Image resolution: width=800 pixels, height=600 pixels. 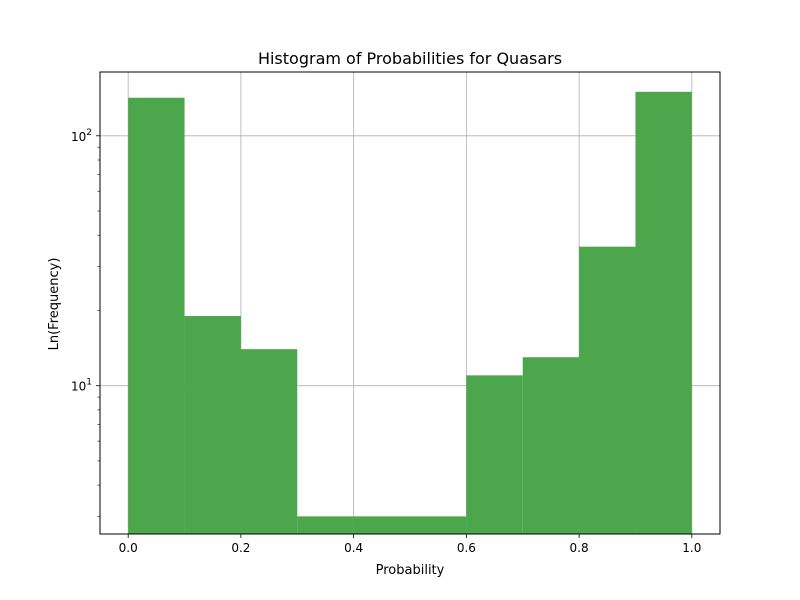 What do you see at coordinates (353, 548) in the screenshot?
I see `x-tick-label: 0.4` at bounding box center [353, 548].